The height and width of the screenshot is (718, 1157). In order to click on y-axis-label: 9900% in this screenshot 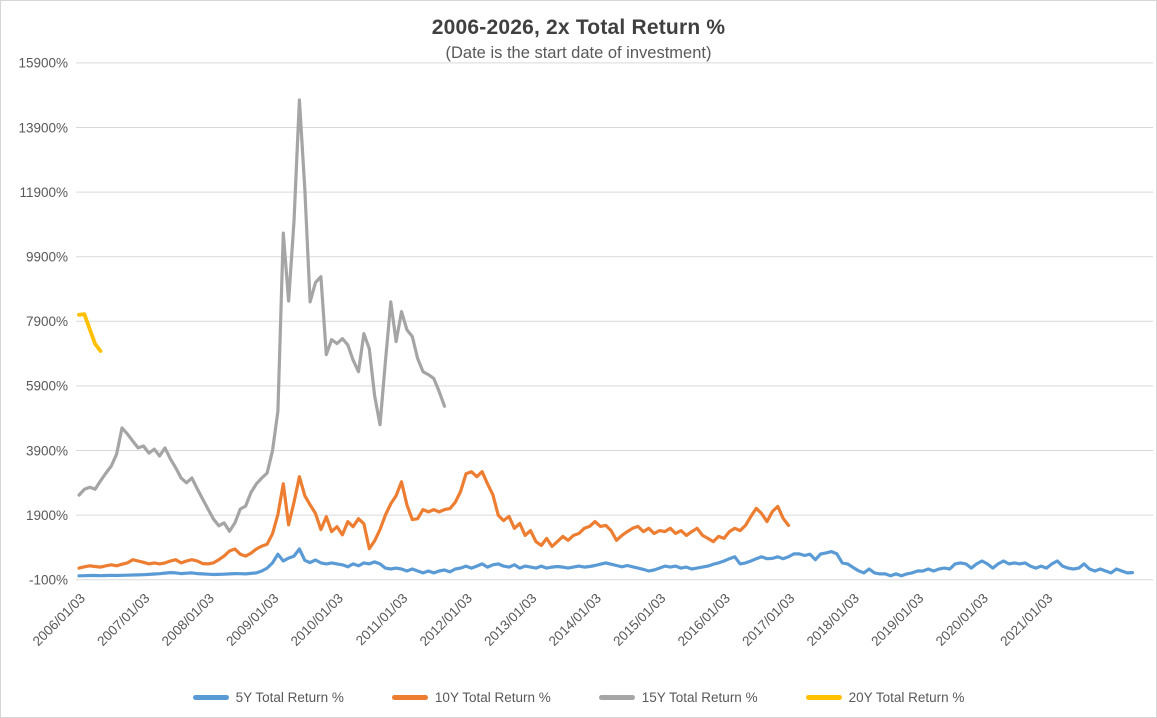, I will do `click(47, 257)`.